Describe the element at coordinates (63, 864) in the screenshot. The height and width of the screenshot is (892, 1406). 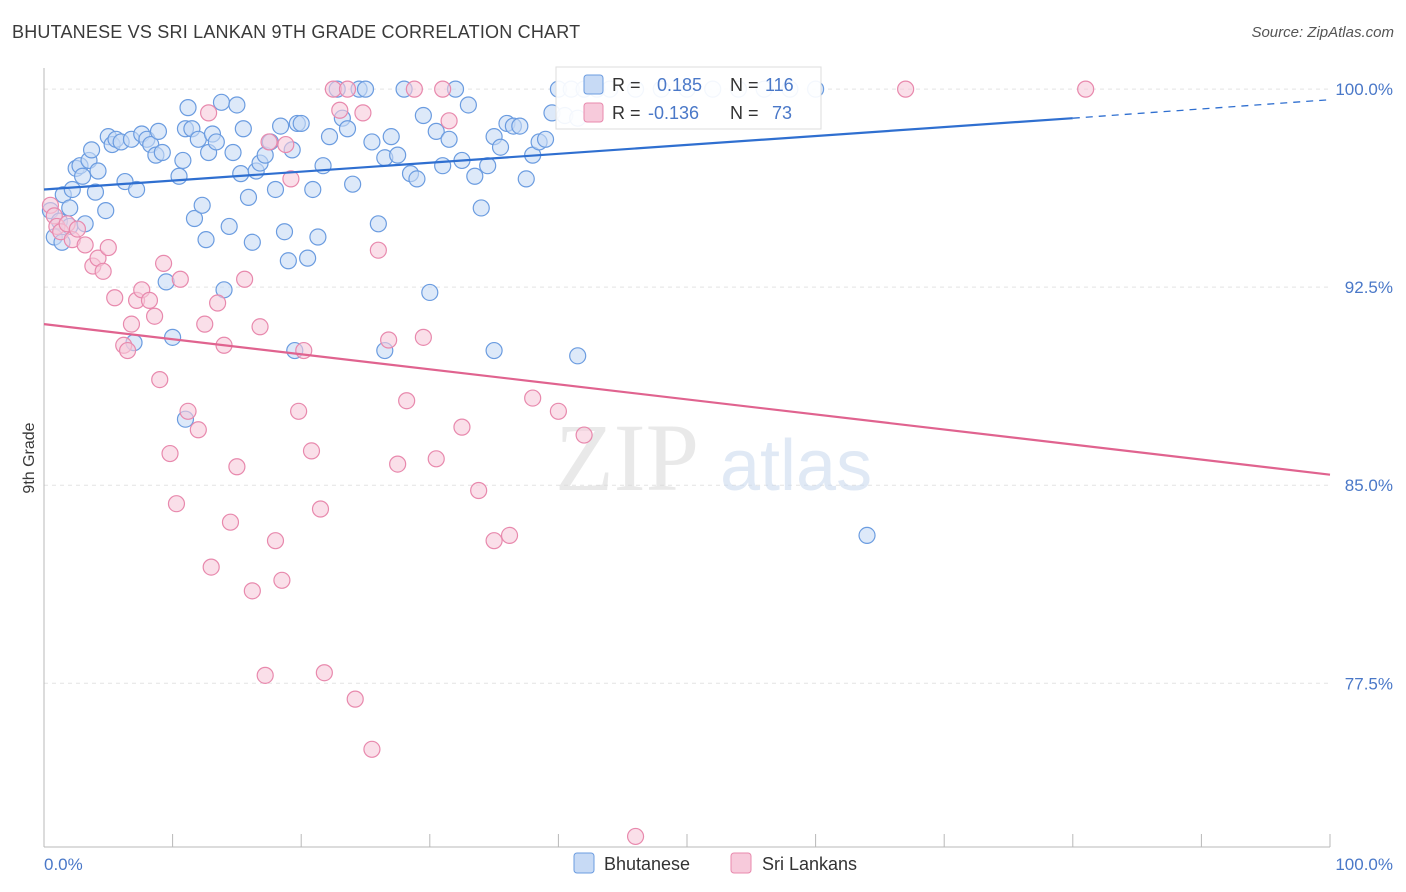
I see `x-tick-label-min: 0.0%` at that location.